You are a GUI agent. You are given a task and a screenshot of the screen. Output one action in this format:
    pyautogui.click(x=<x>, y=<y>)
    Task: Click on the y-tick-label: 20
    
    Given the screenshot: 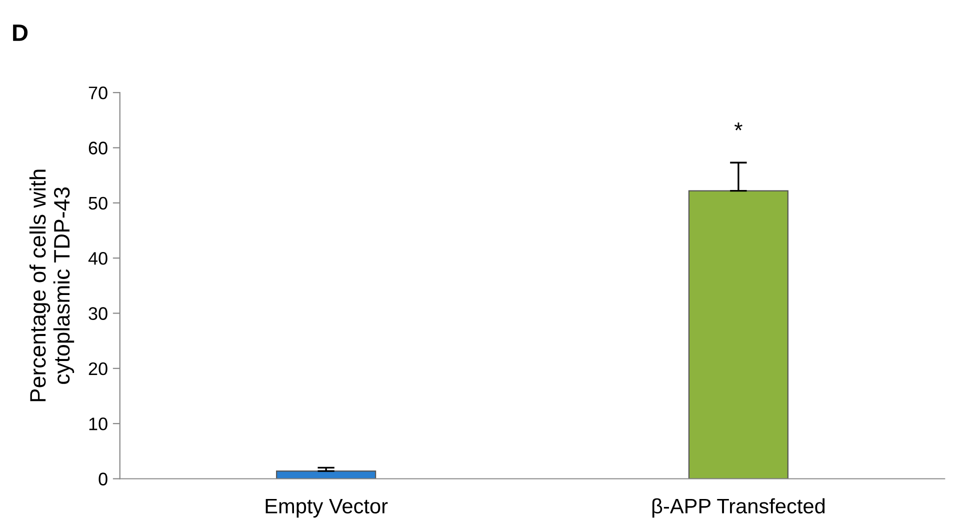 What is the action you would take?
    pyautogui.click(x=98, y=369)
    